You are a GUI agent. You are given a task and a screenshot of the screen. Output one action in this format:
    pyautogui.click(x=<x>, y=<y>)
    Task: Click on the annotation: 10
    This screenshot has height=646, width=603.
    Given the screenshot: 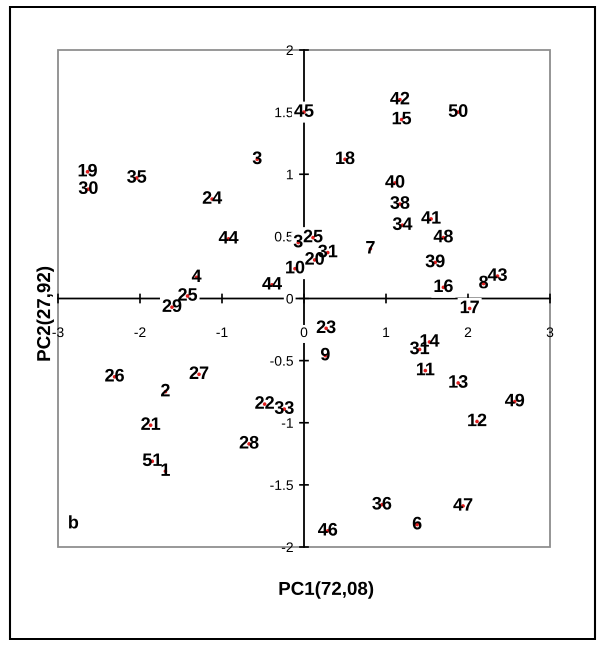 What is the action you would take?
    pyautogui.click(x=295, y=267)
    